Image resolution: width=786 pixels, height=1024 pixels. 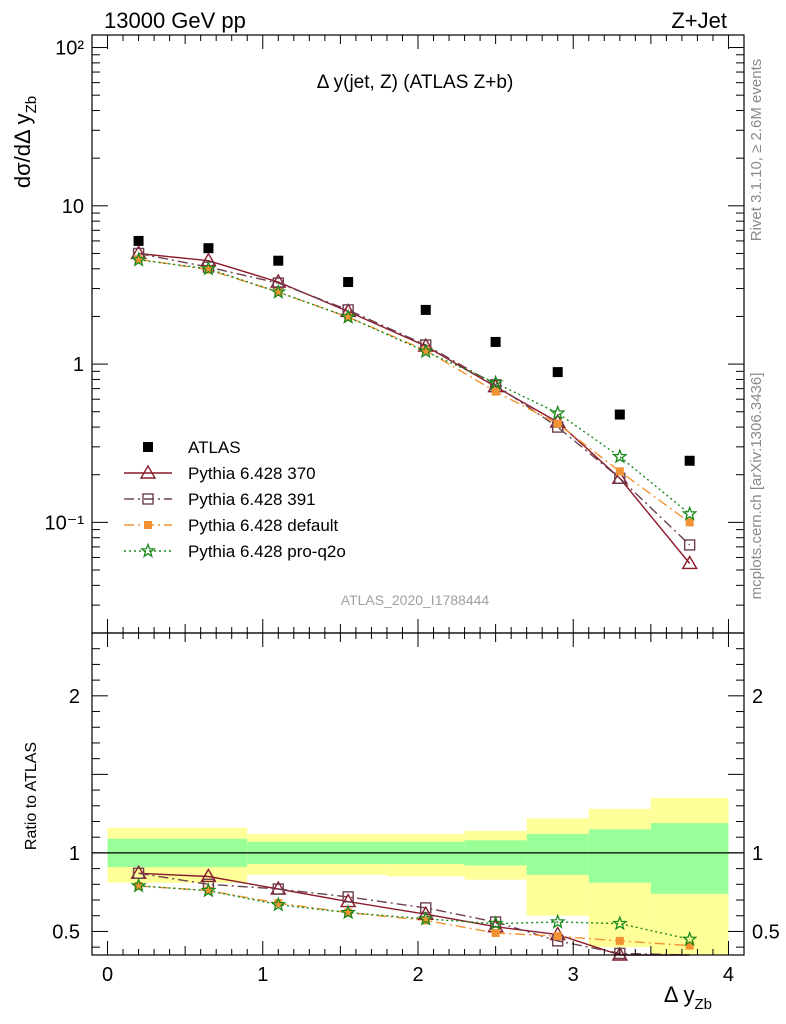 I want to click on x-axis-label-sub: Zb, so click(x=703, y=1004).